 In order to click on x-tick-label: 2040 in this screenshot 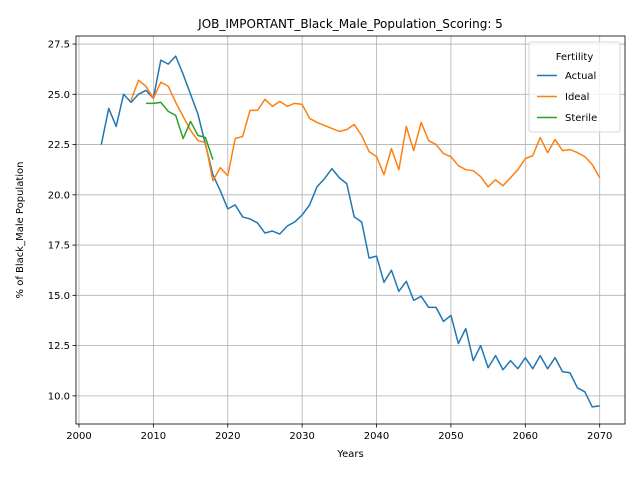, I will do `click(376, 436)`.